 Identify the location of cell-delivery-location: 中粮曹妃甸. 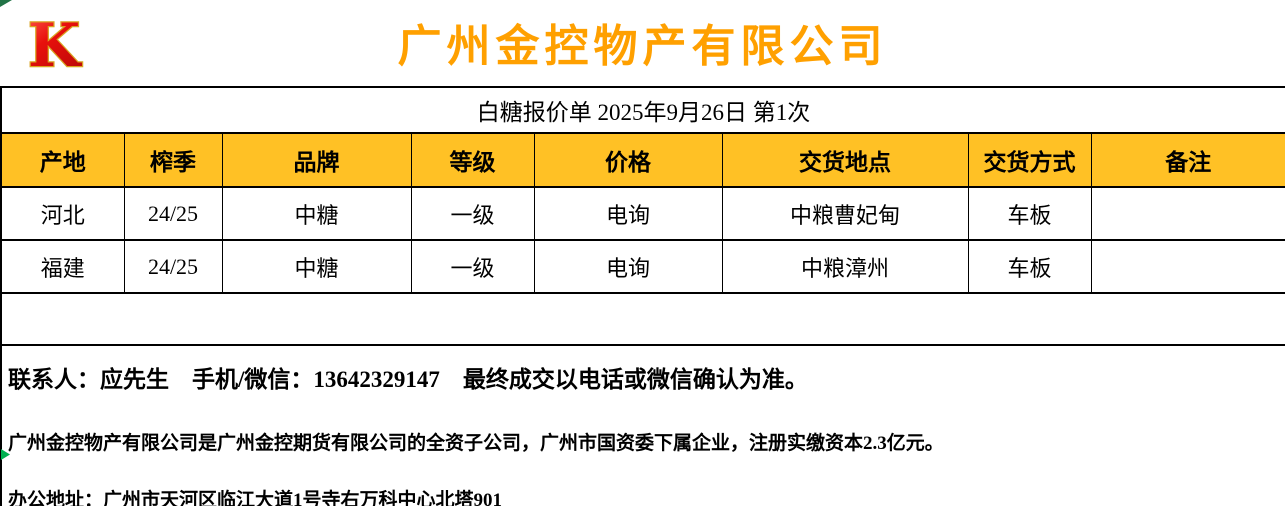
(845, 213).